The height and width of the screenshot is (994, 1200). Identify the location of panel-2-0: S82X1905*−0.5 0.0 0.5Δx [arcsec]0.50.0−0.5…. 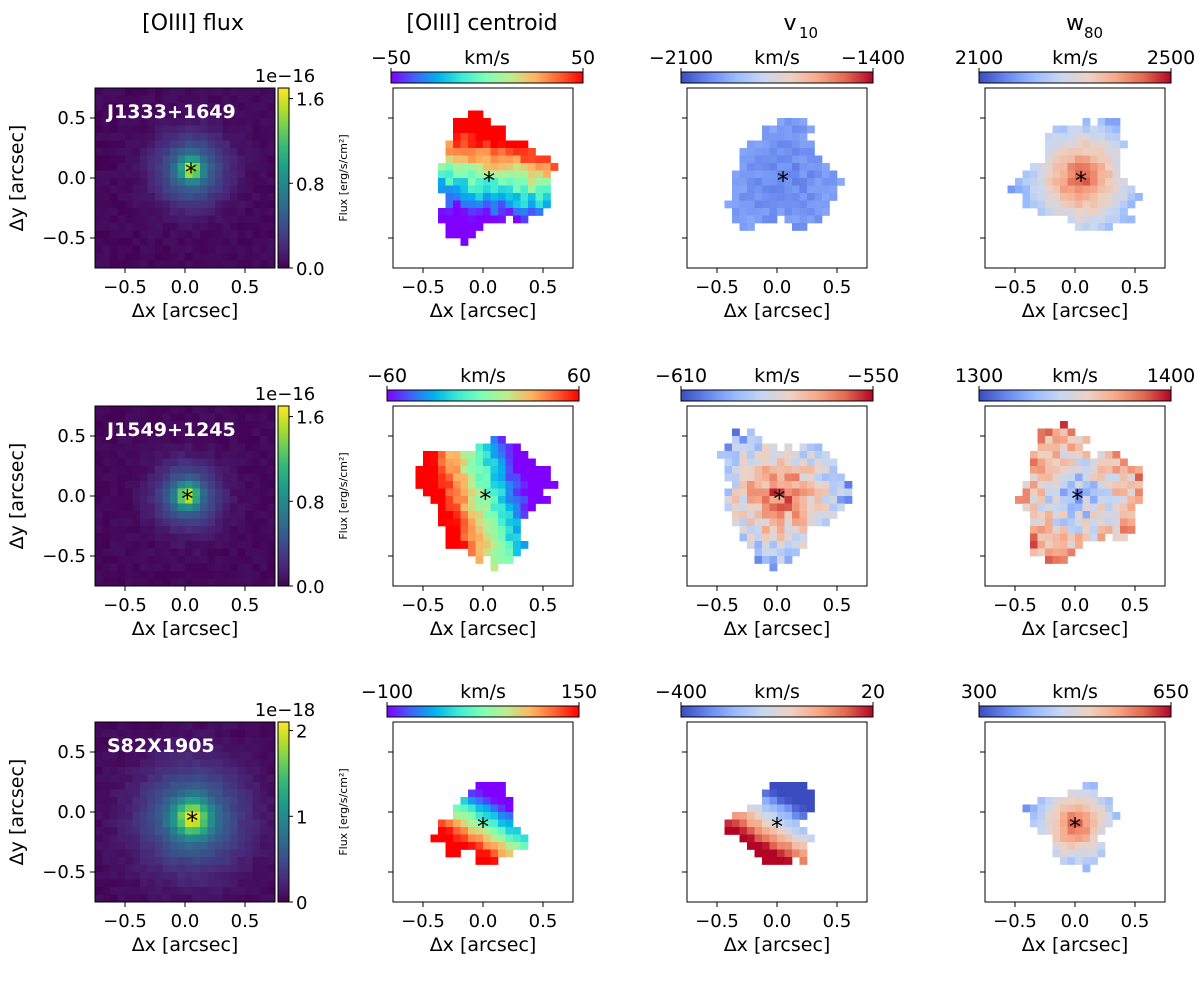
(178, 828).